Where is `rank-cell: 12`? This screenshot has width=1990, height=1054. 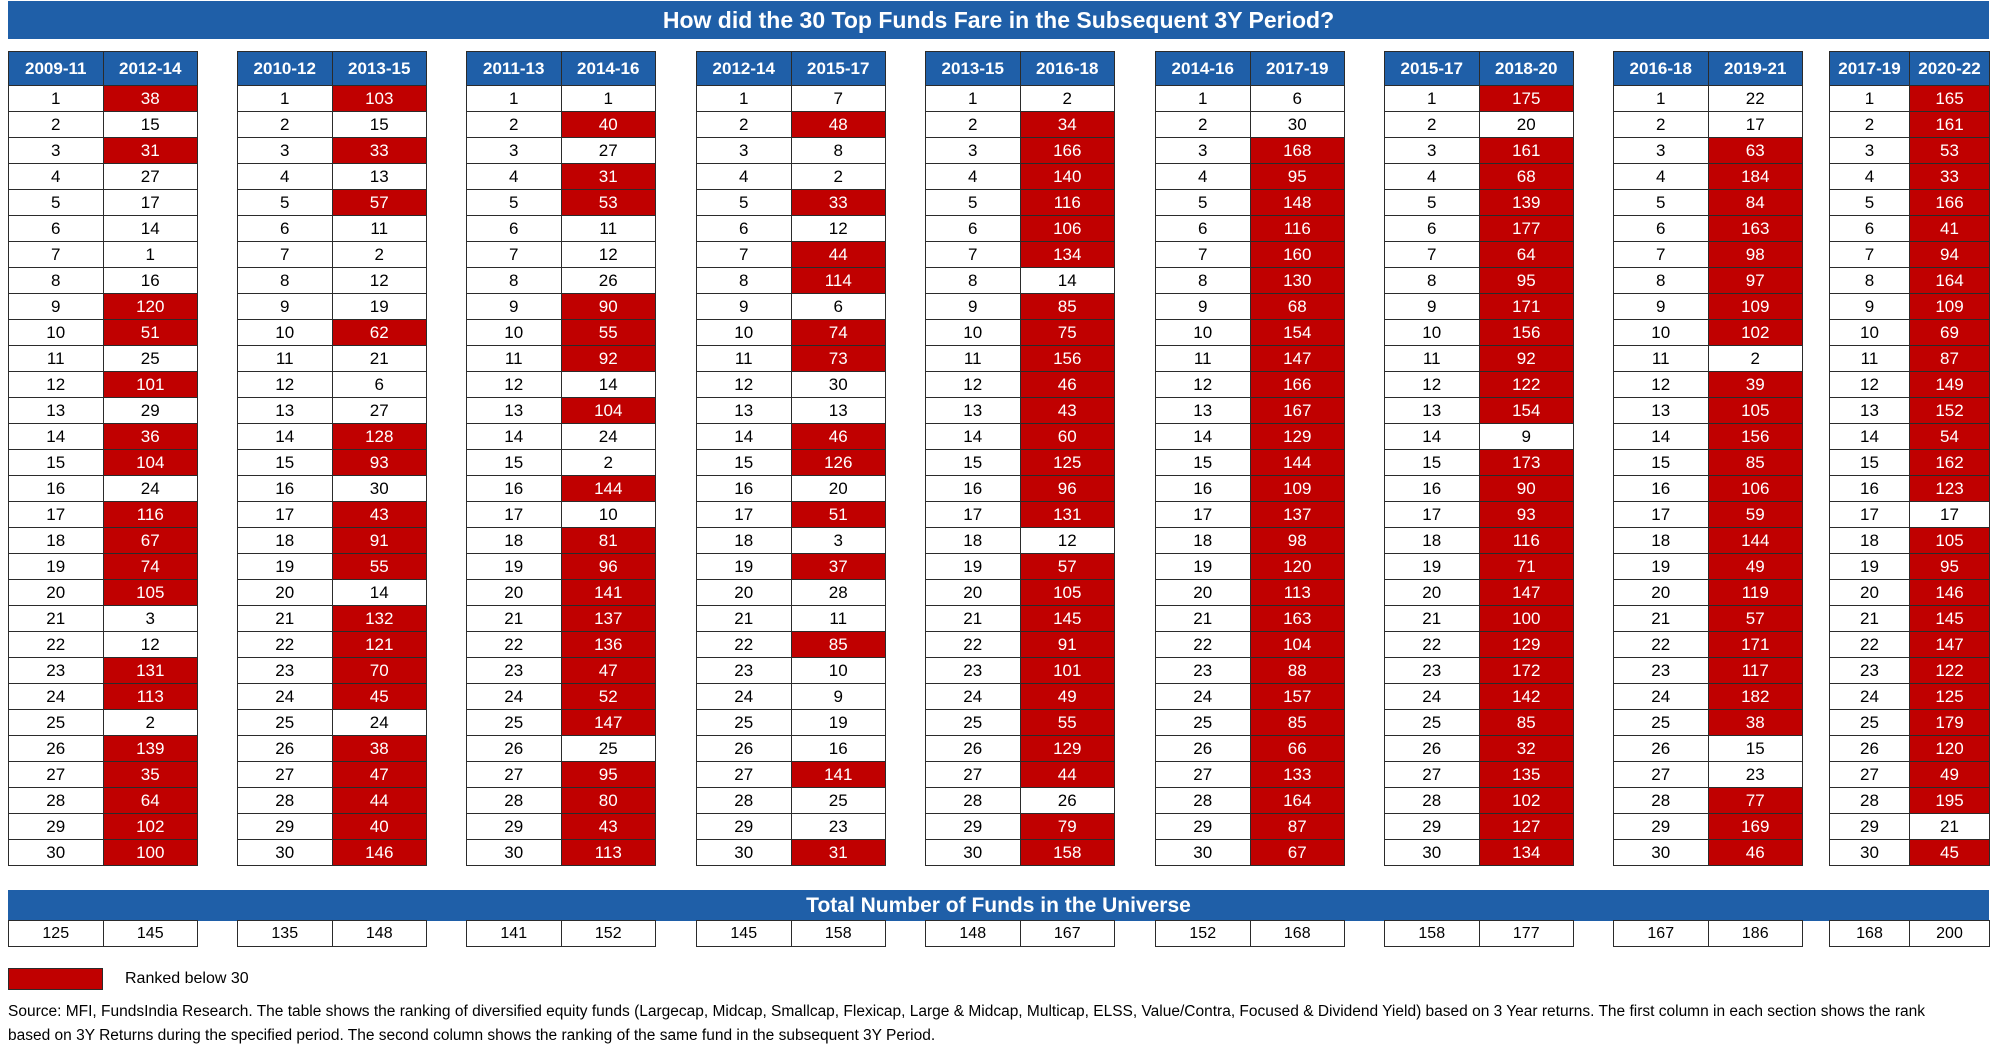 rank-cell: 12 is located at coordinates (1203, 384).